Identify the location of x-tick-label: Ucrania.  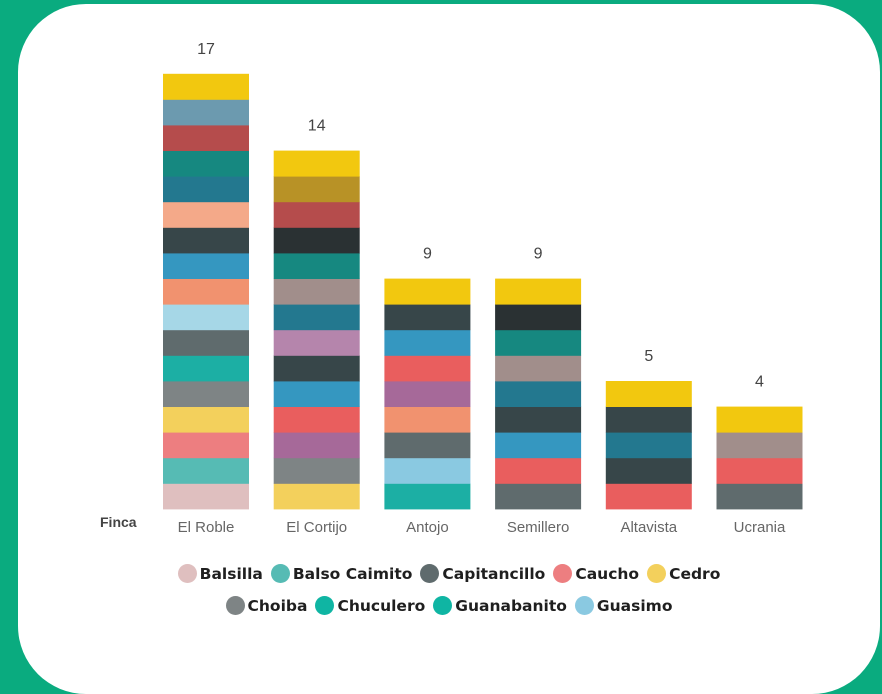
(760, 527).